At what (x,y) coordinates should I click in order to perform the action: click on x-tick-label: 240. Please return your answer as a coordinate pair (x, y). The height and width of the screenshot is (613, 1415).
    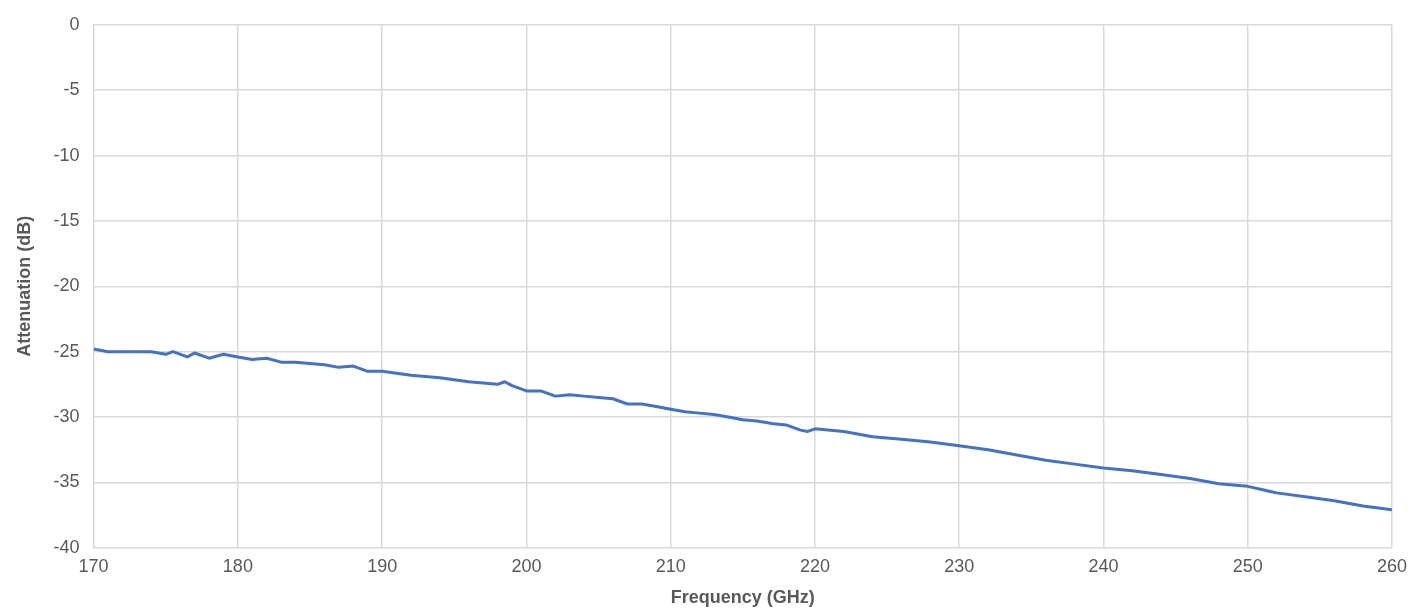
    Looking at the image, I should click on (1103, 565).